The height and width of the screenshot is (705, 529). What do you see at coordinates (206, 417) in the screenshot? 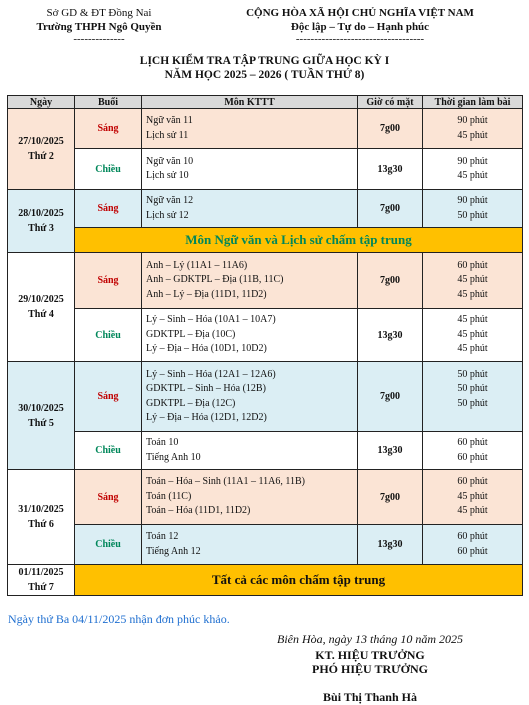
I see `subject: Lý – Địa – Hóa (12D1, 12D2)` at bounding box center [206, 417].